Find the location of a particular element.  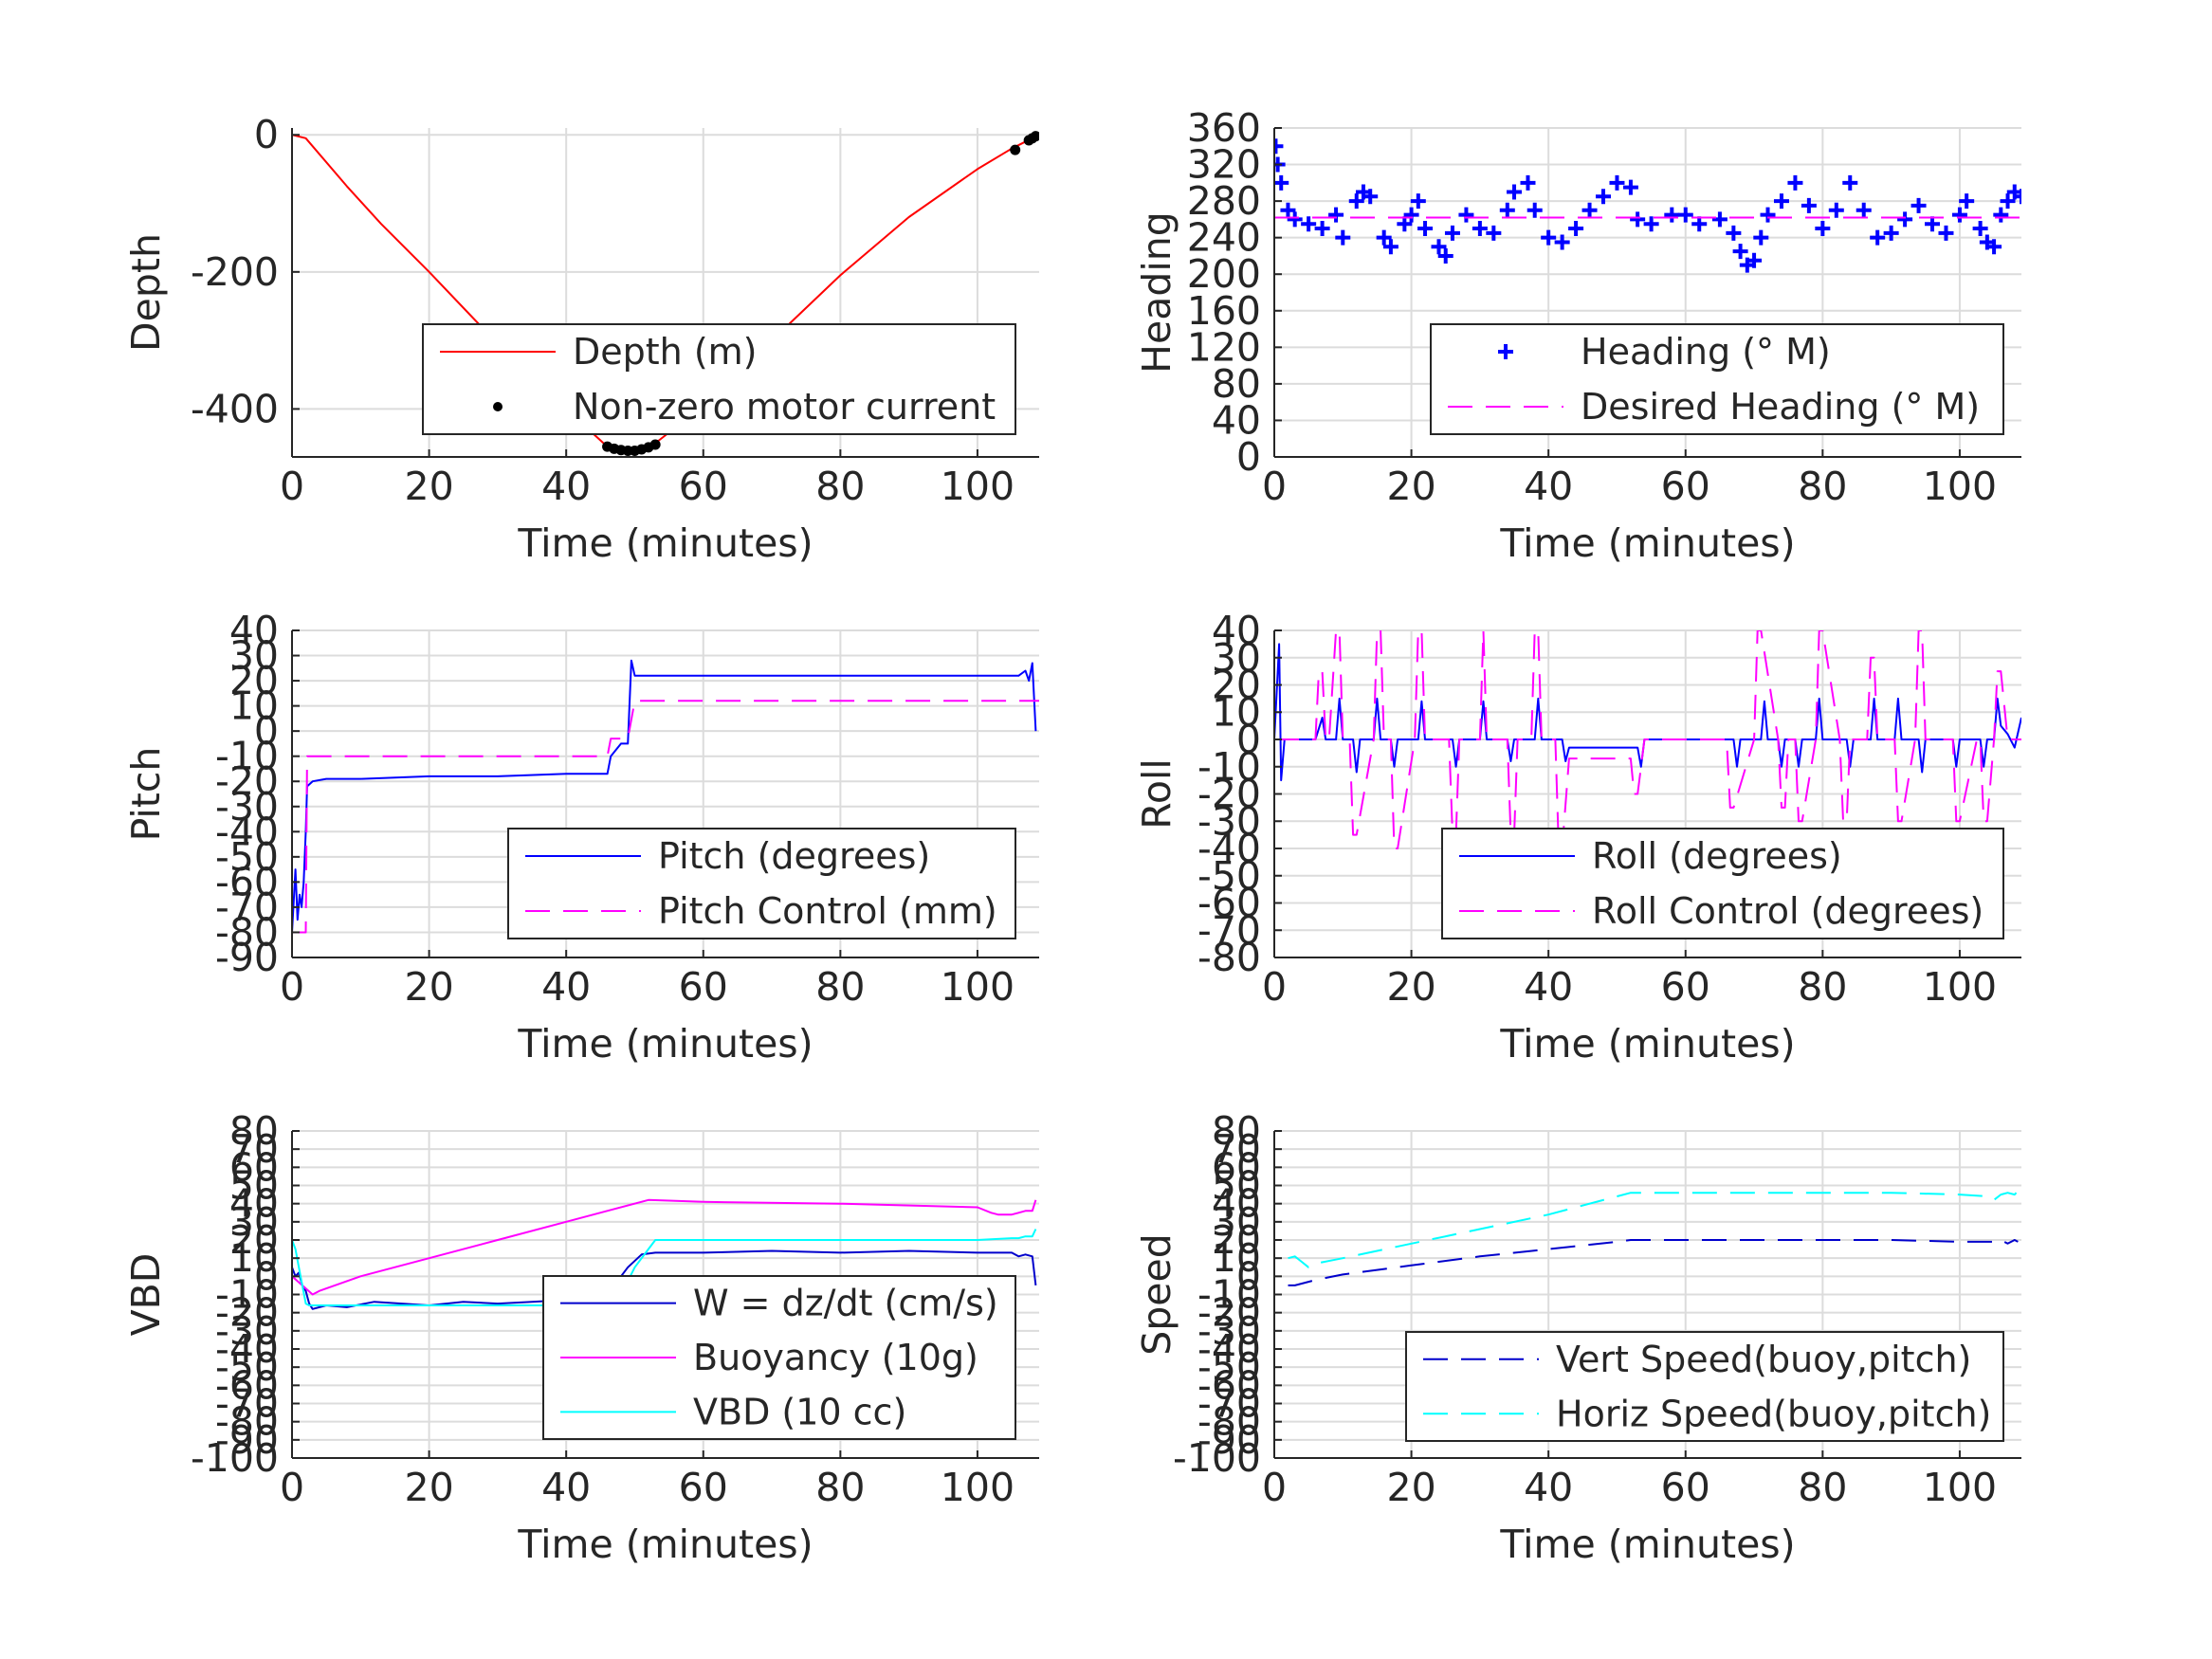

y-tick-label: 160 is located at coordinates (1224, 311).